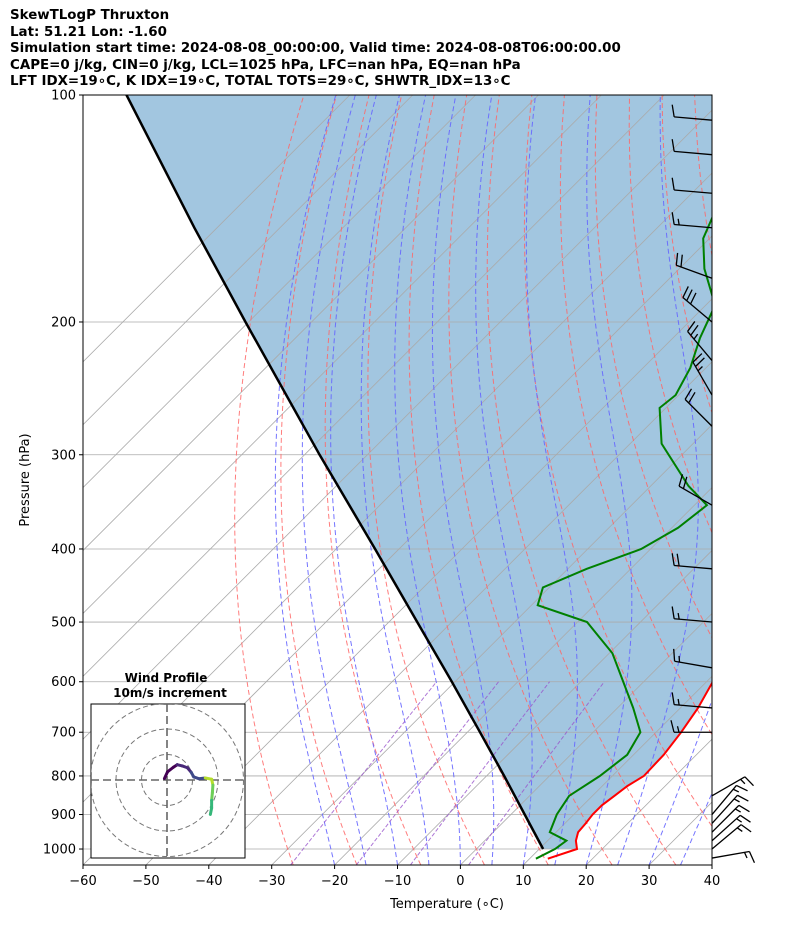  Describe the element at coordinates (712, 881) in the screenshot. I see `x-tick-label: 40` at that location.